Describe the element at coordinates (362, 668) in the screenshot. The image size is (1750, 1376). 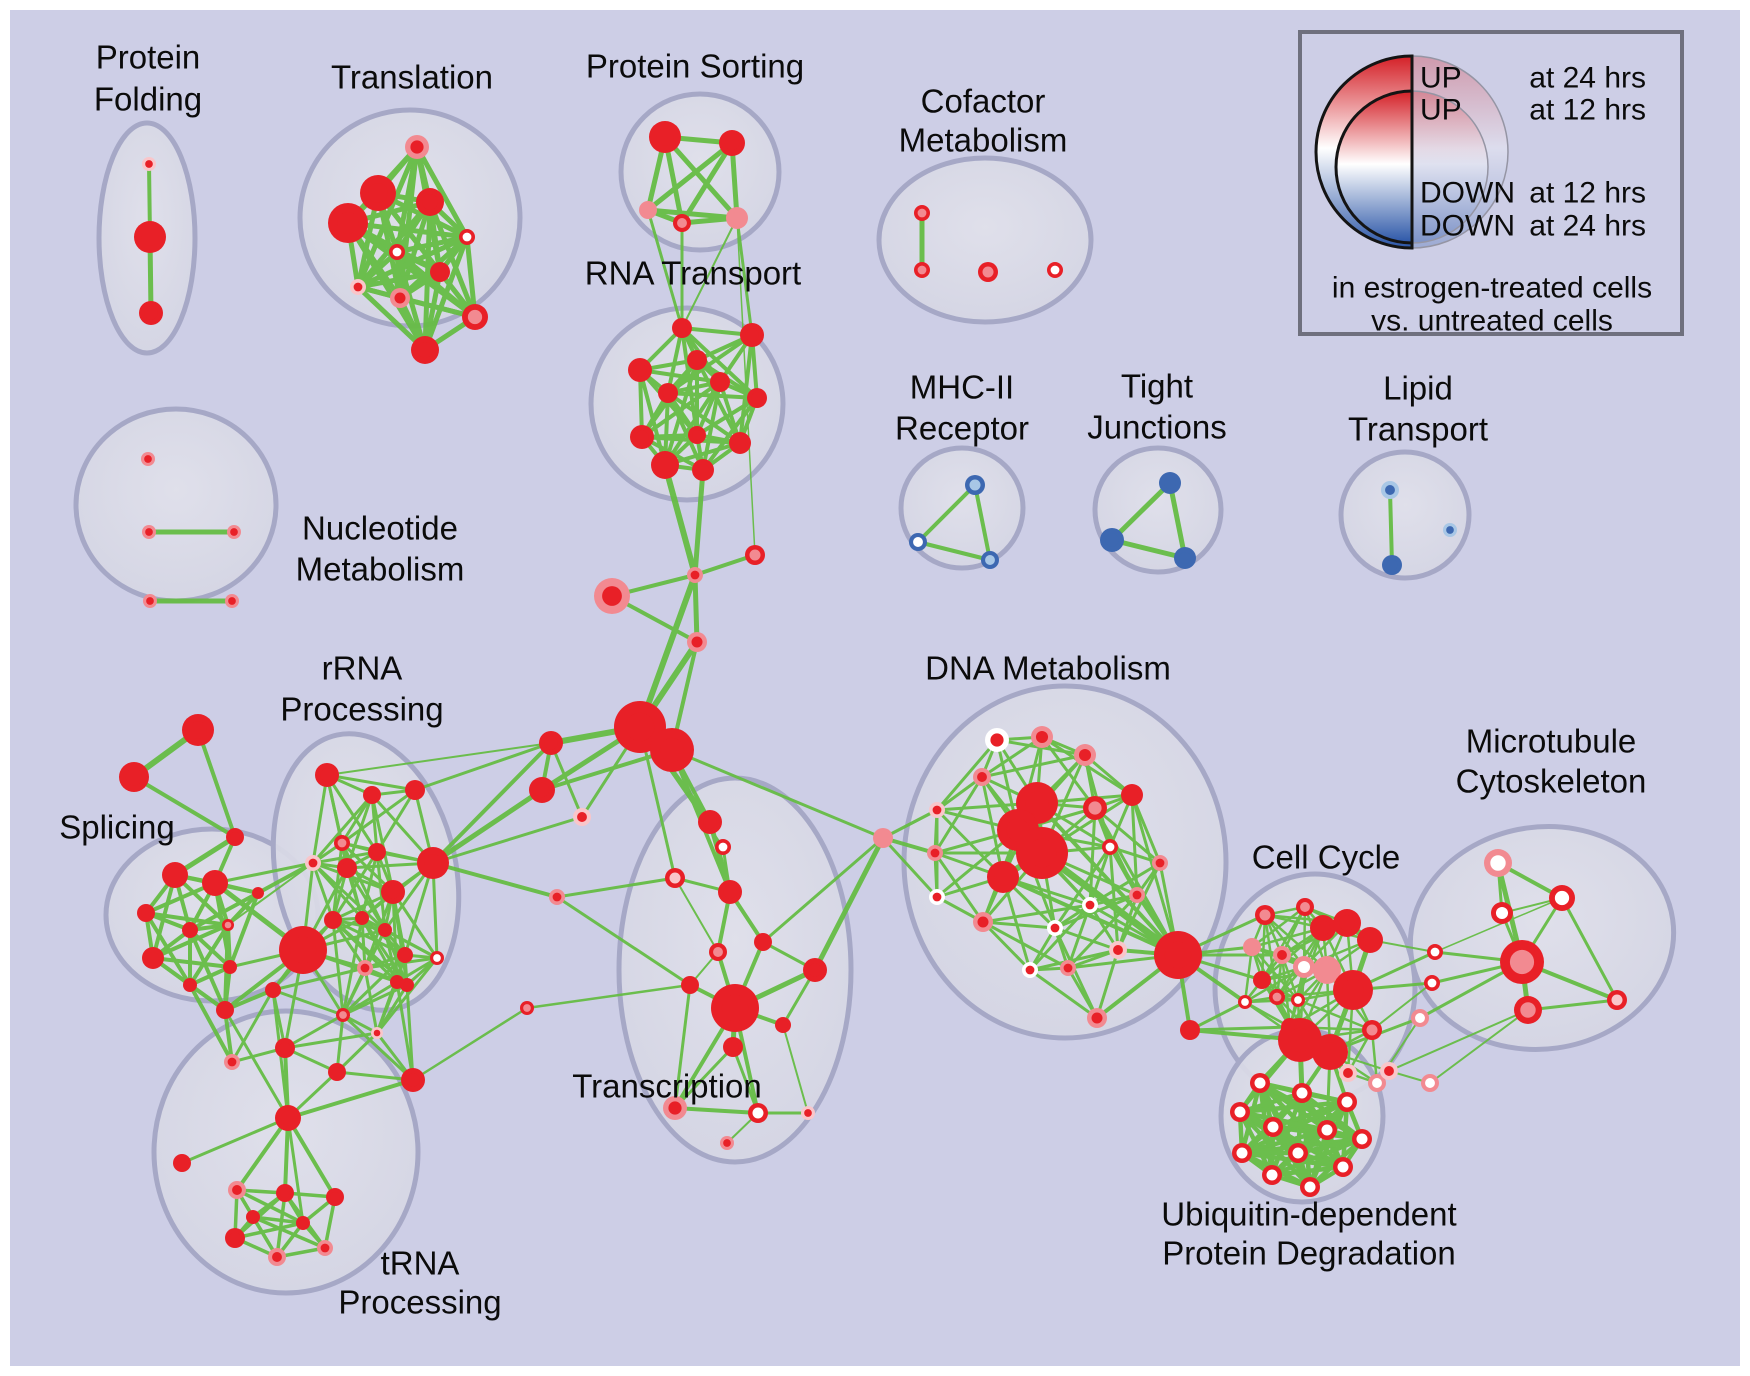
I see `cluster-label-rrna-processing: rRNA` at that location.